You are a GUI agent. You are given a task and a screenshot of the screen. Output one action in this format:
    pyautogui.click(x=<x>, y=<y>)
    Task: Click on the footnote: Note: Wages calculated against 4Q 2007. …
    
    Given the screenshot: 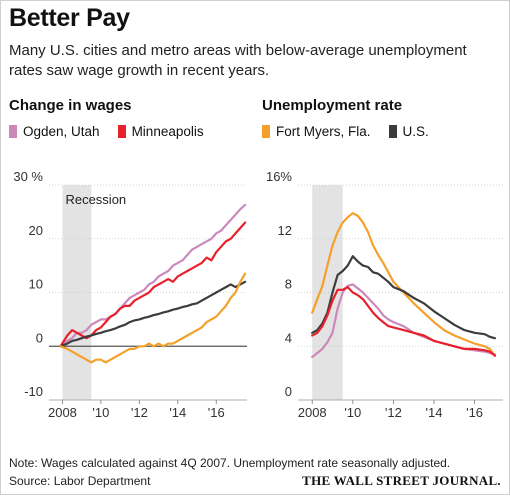 What is the action you would take?
    pyautogui.click(x=230, y=463)
    